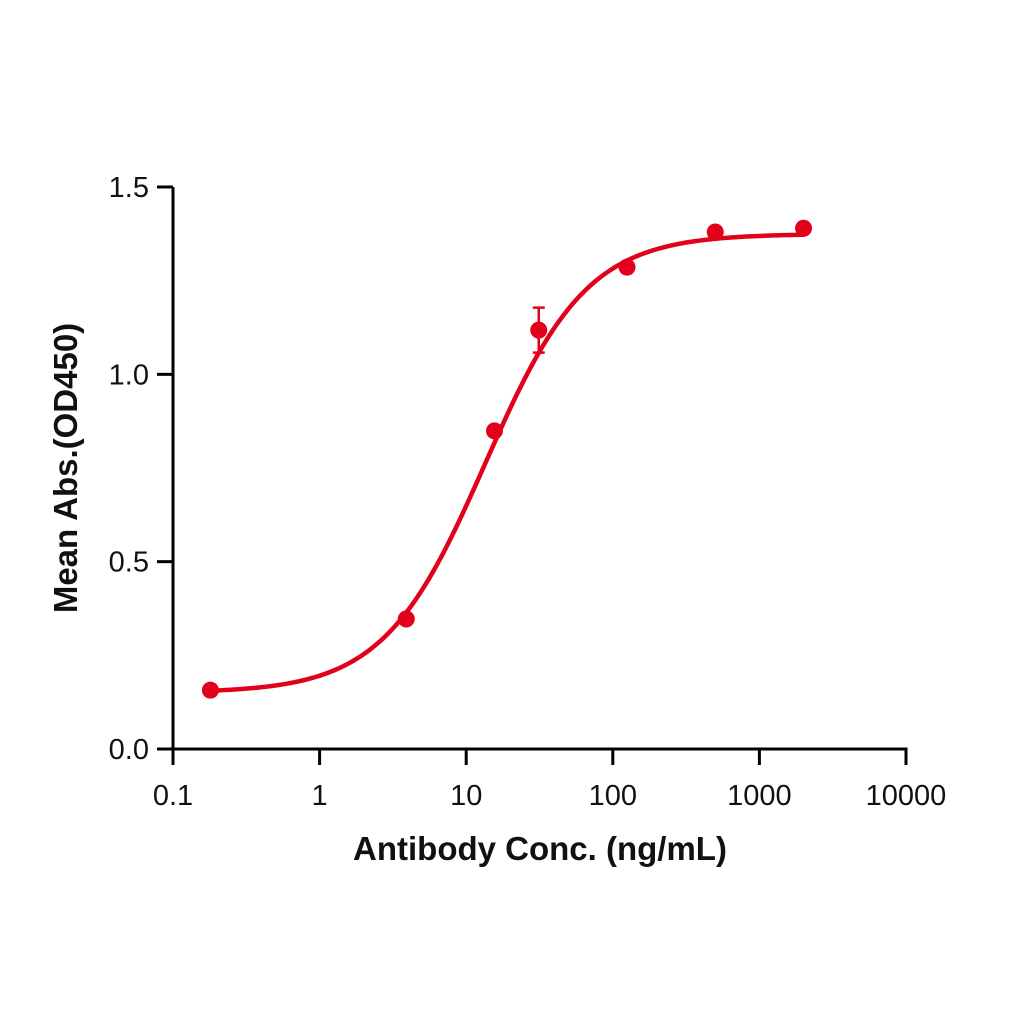 This screenshot has width=1024, height=1024. Describe the element at coordinates (320, 796) in the screenshot. I see `x-tick-label: 1` at that location.